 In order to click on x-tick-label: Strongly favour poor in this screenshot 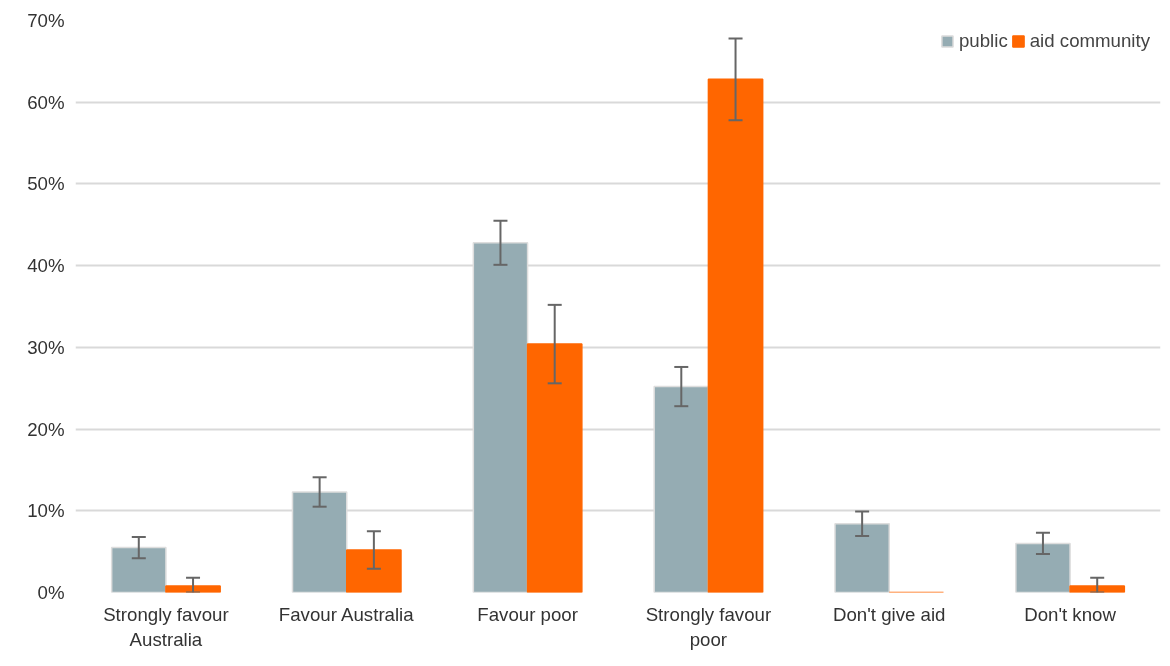, I will do `click(708, 626)`.